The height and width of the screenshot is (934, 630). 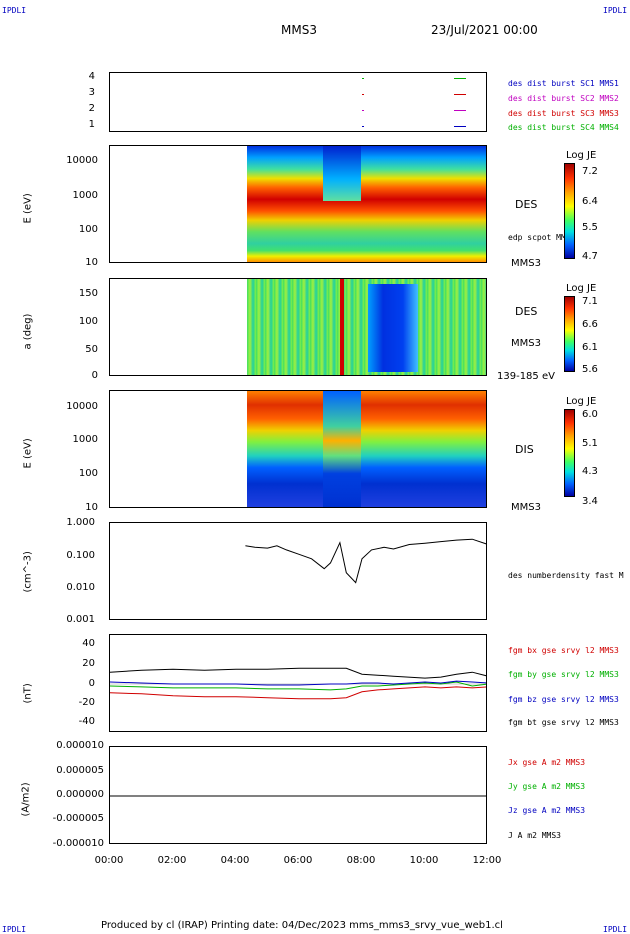 What do you see at coordinates (91, 76) in the screenshot?
I see `burst-ytick-4: 4` at bounding box center [91, 76].